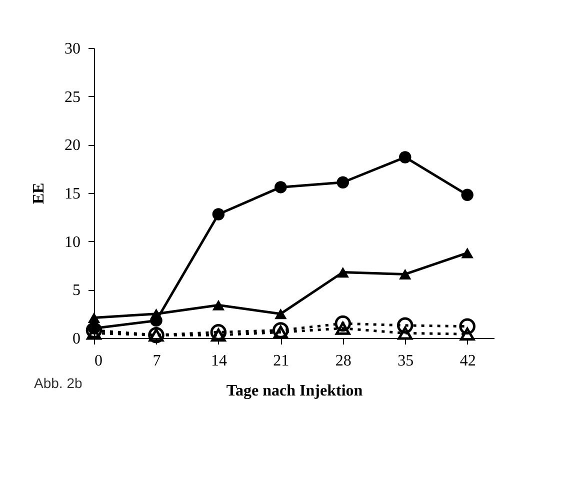 This screenshot has width=564, height=492. What do you see at coordinates (72, 97) in the screenshot?
I see `y-tick-label: 25` at bounding box center [72, 97].